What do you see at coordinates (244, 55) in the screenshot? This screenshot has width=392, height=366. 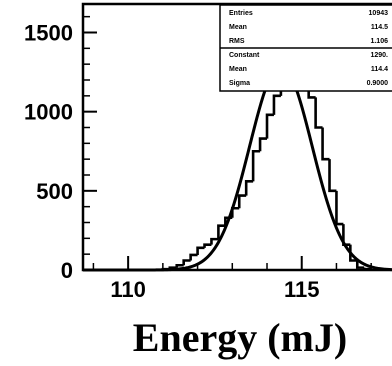 I see `stats-label: Constant` at bounding box center [244, 55].